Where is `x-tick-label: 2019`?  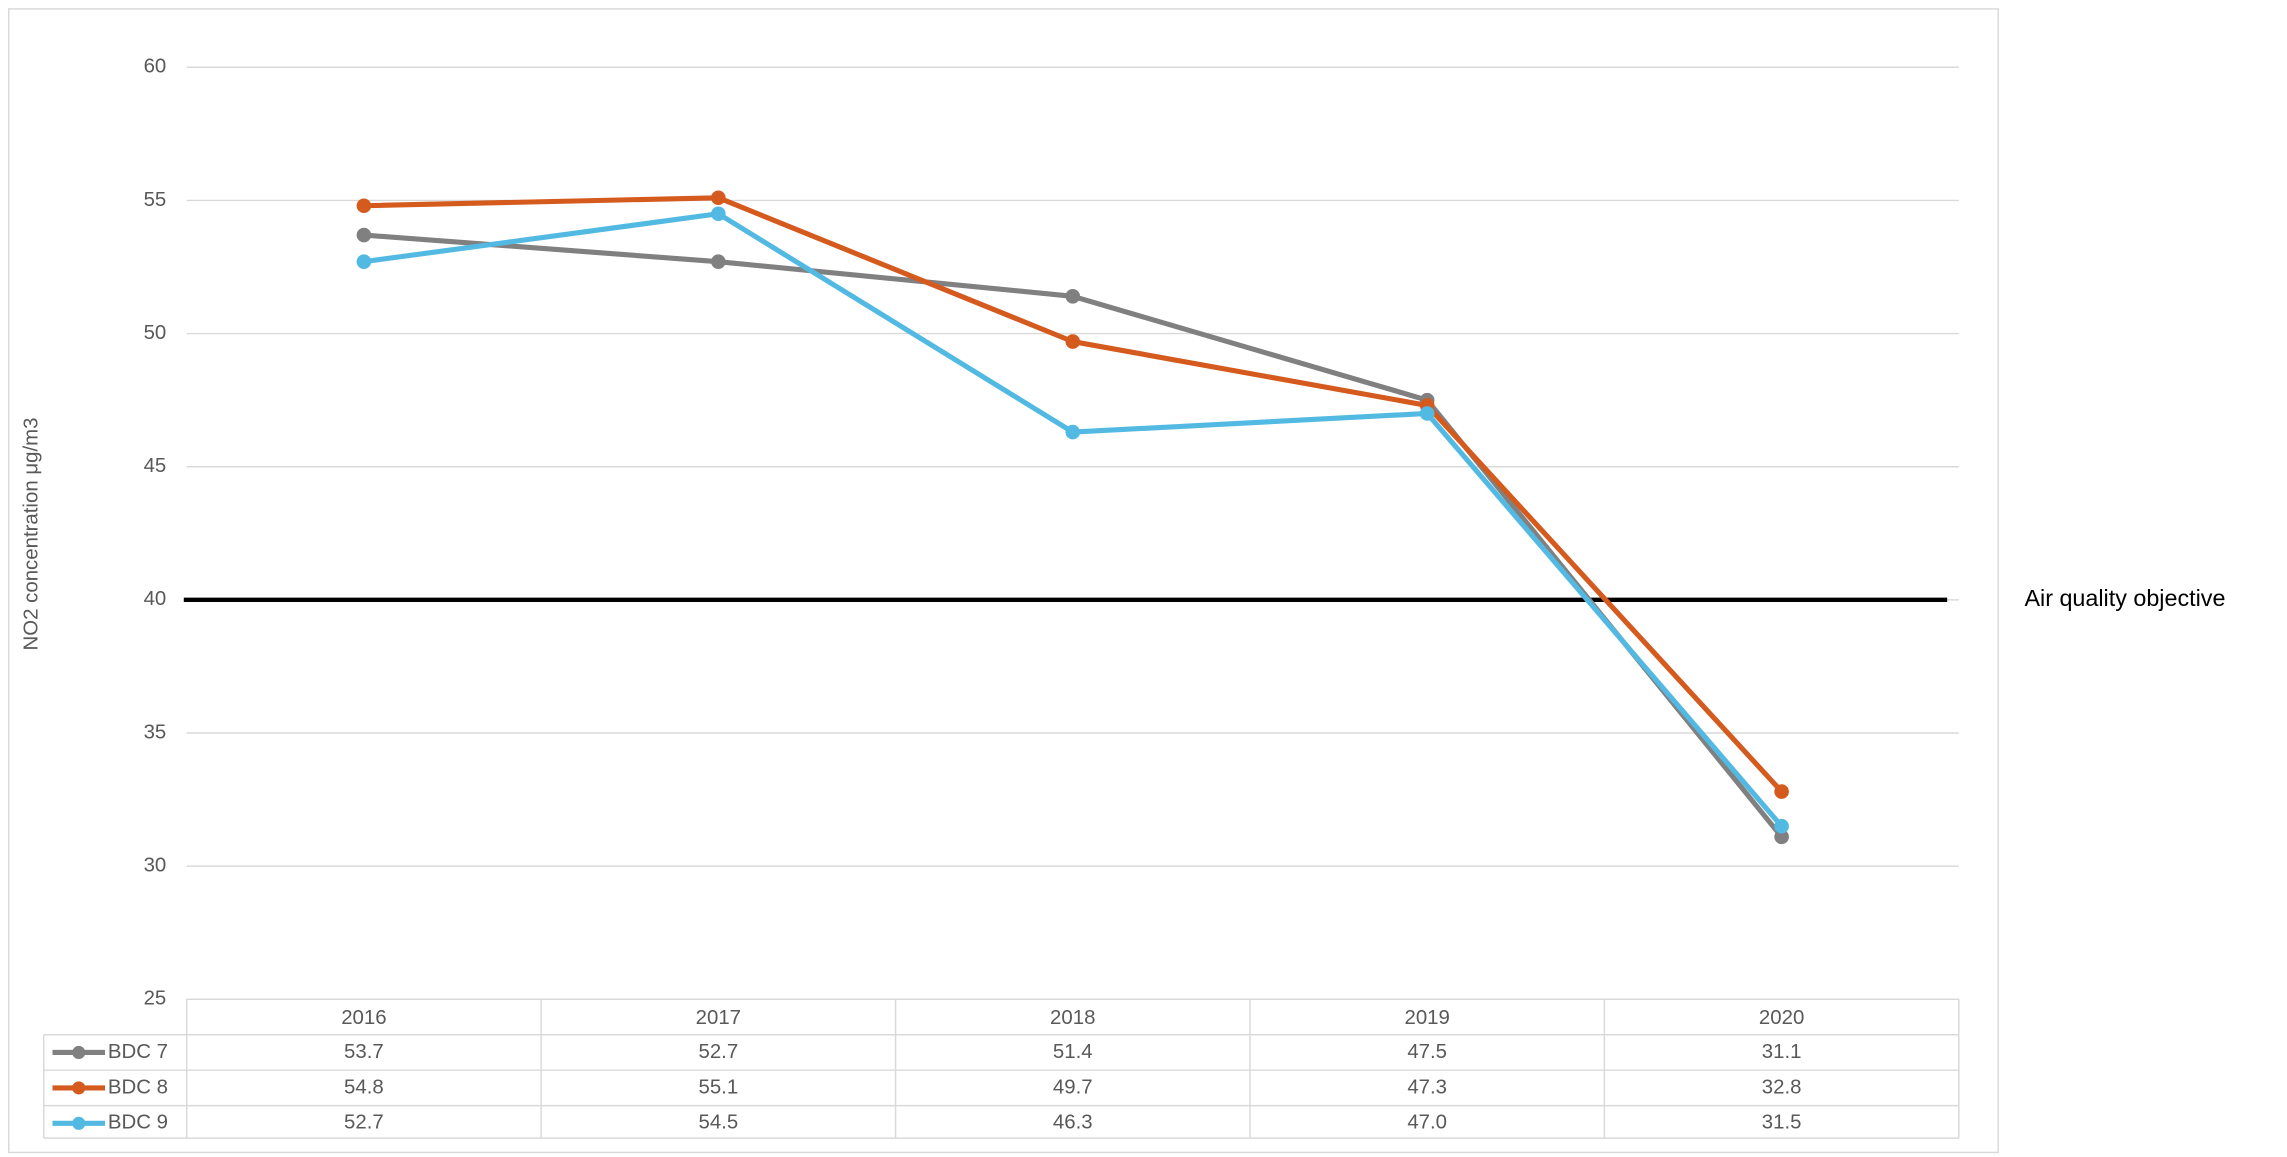
x-tick-label: 2019 is located at coordinates (1426, 1018).